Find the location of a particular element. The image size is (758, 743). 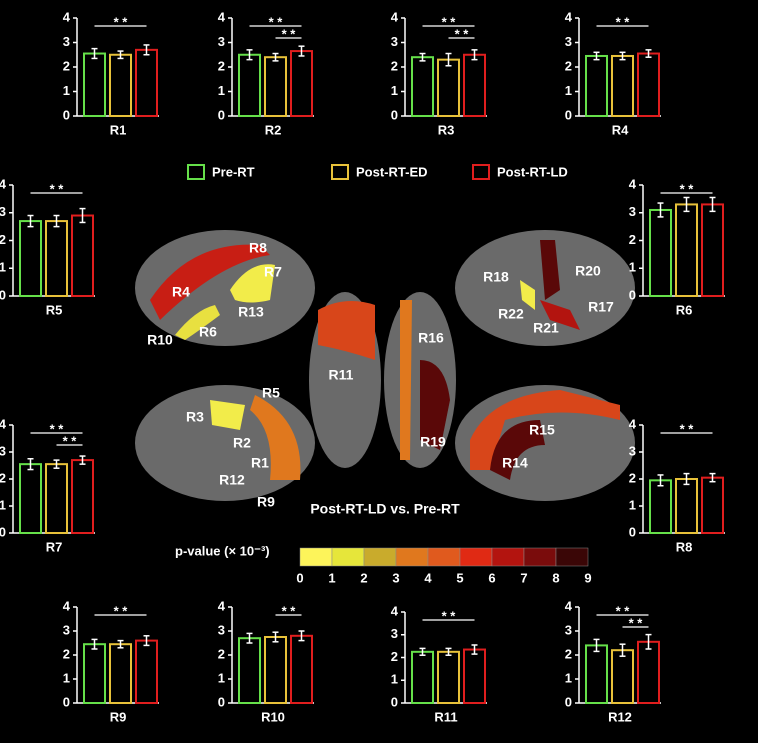

region-label: R21 is located at coordinates (546, 328).